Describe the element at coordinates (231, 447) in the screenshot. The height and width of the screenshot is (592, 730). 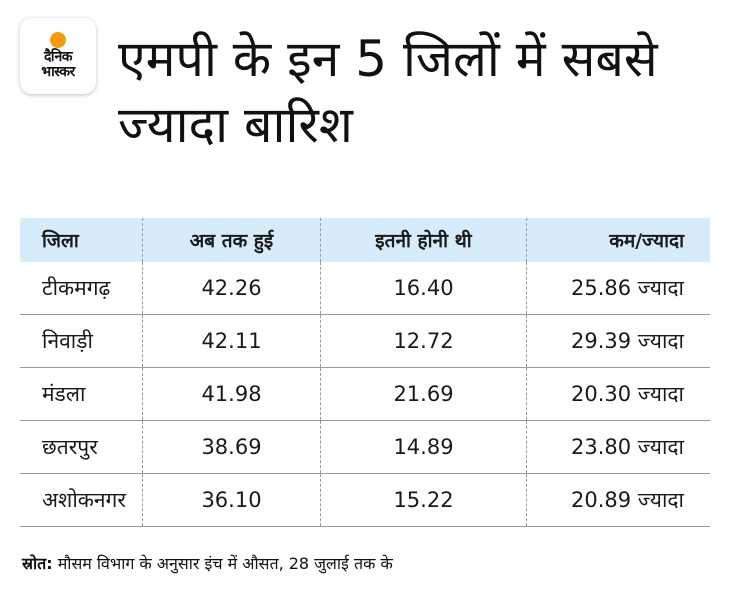
I see `cell-received: 38.69` at that location.